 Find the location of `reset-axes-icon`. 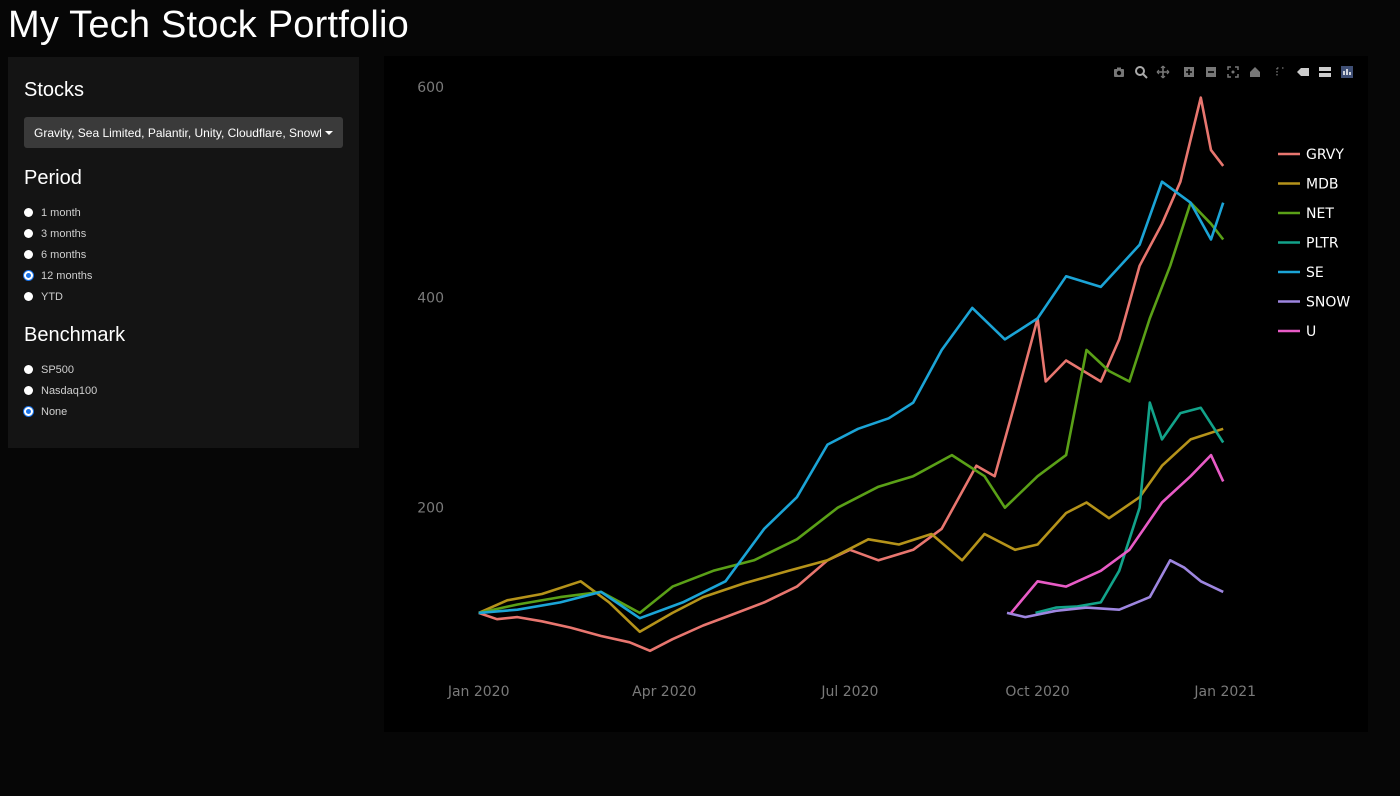

reset-axes-icon is located at coordinates (1255, 72).